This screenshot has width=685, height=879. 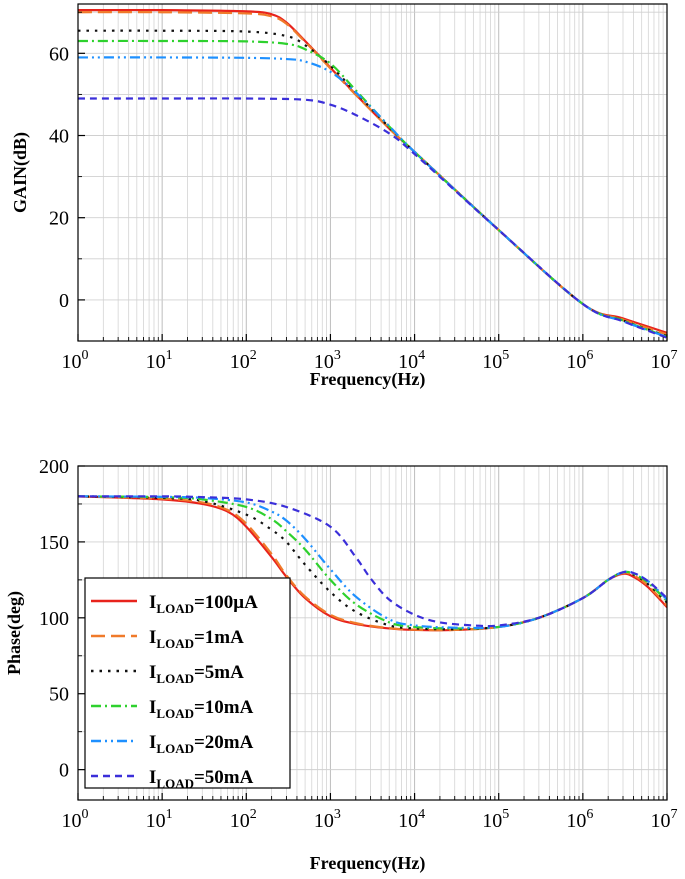 I want to click on legend-label: ILOAD=20mA, so click(x=201, y=744).